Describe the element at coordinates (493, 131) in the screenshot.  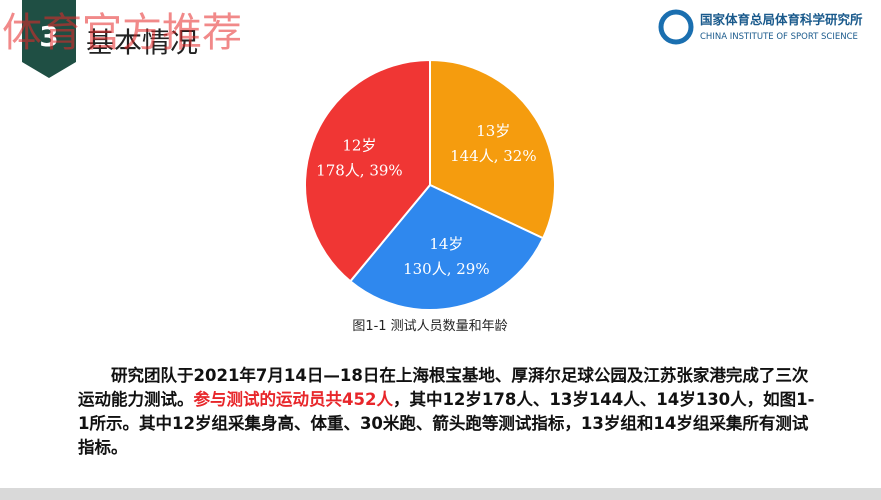
I see `slice-category: 13岁` at that location.